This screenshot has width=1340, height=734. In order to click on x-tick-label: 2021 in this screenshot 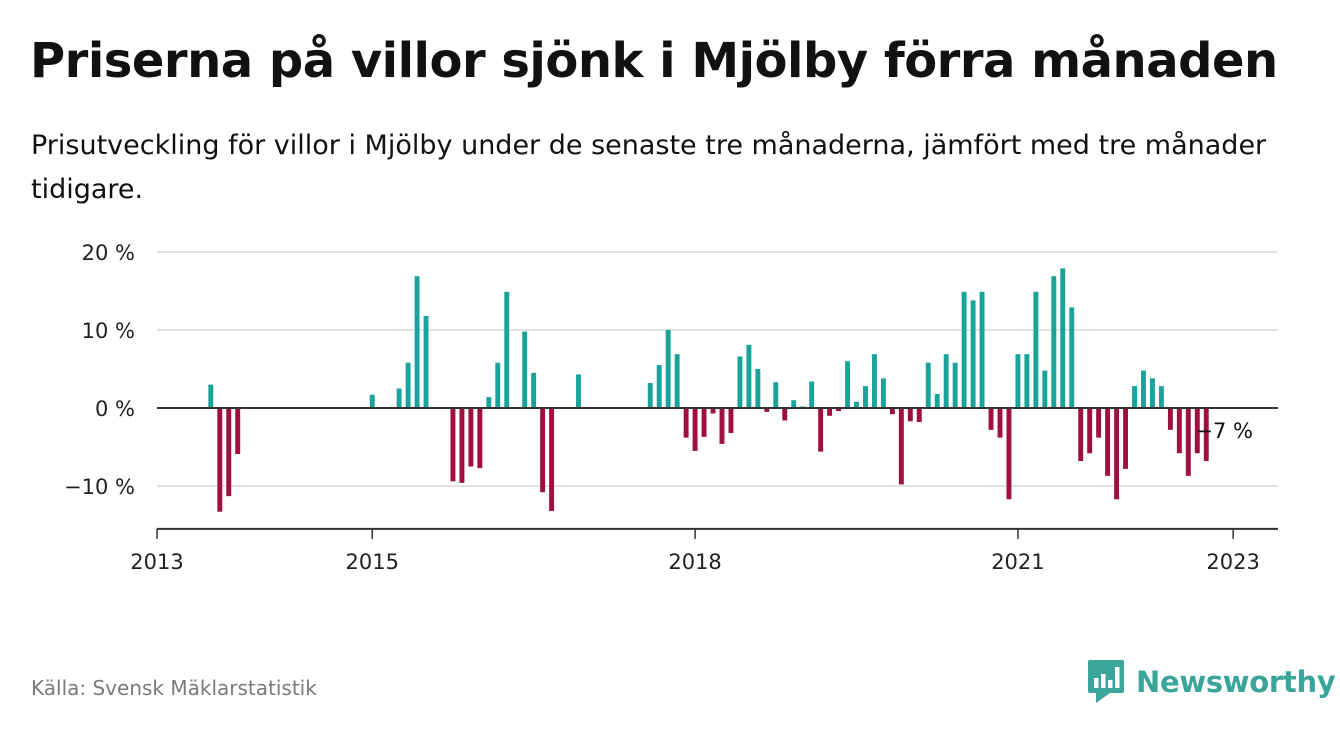, I will do `click(1017, 562)`.